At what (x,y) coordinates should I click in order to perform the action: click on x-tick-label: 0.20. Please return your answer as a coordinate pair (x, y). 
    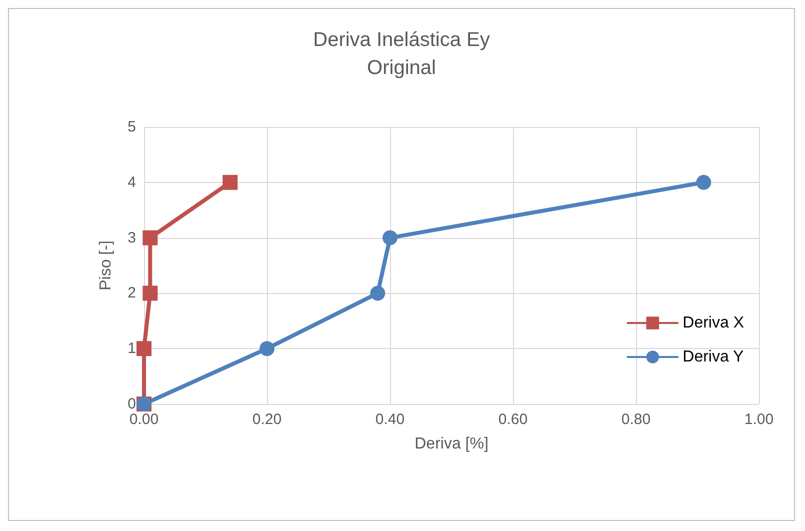
    Looking at the image, I should click on (267, 419).